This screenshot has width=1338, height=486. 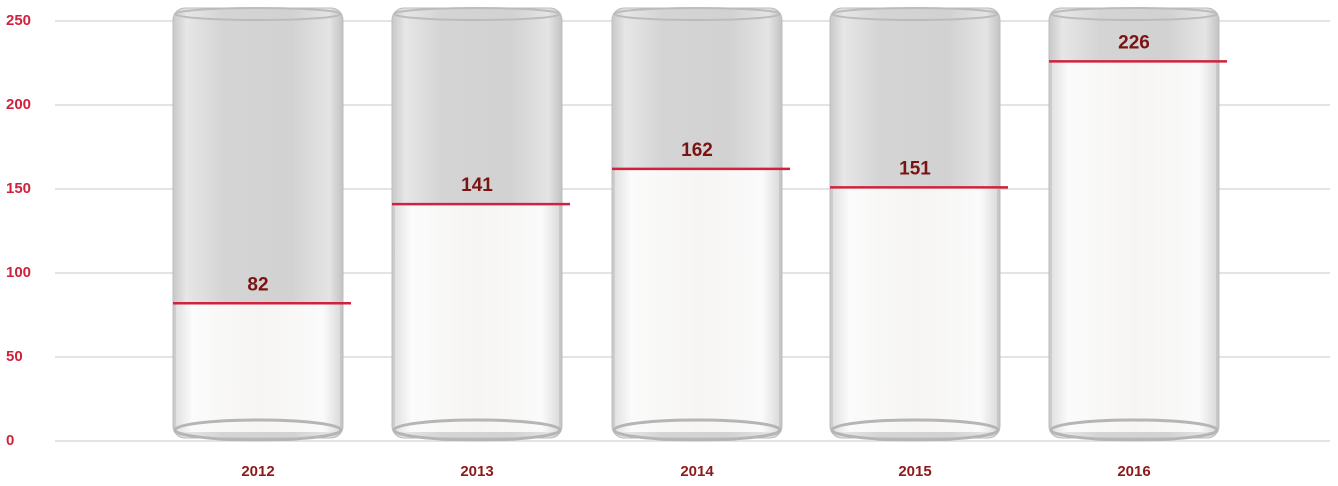 I want to click on x-tick-label: 2016, so click(x=1133, y=471).